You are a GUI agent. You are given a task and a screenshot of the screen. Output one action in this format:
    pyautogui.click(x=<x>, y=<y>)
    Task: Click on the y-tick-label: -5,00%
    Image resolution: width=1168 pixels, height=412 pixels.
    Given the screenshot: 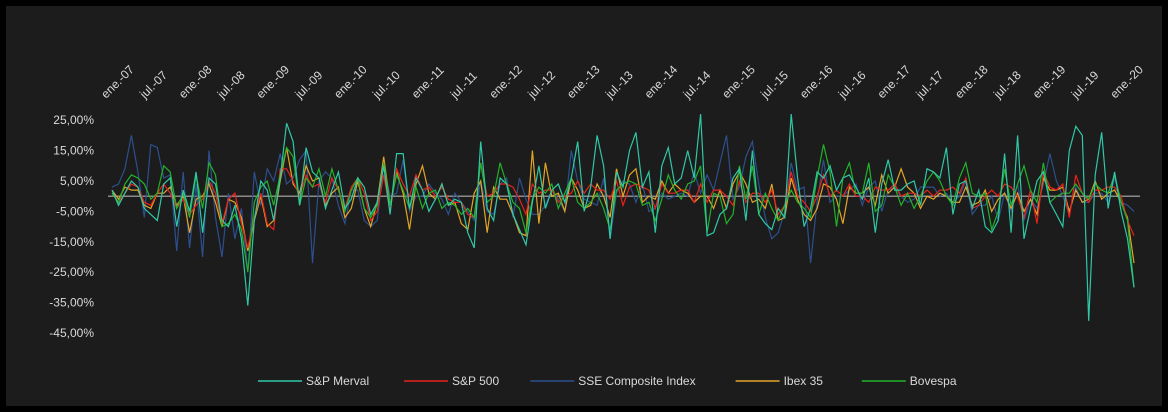 What is the action you would take?
    pyautogui.click(x=75, y=211)
    